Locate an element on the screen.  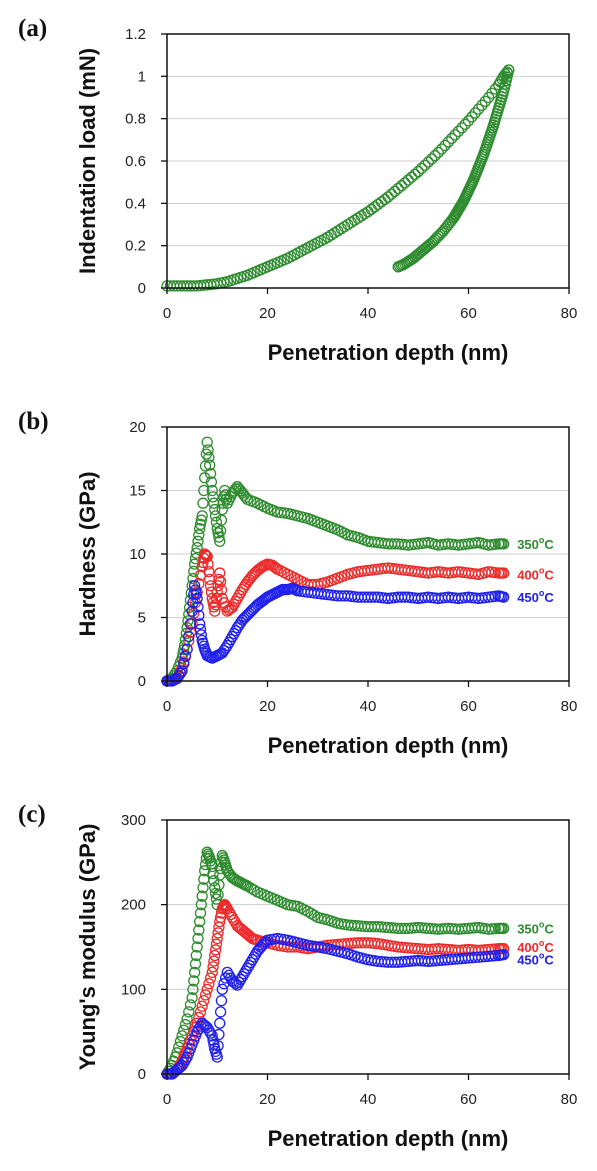
x-tick-label: 80 is located at coordinates (569, 706).